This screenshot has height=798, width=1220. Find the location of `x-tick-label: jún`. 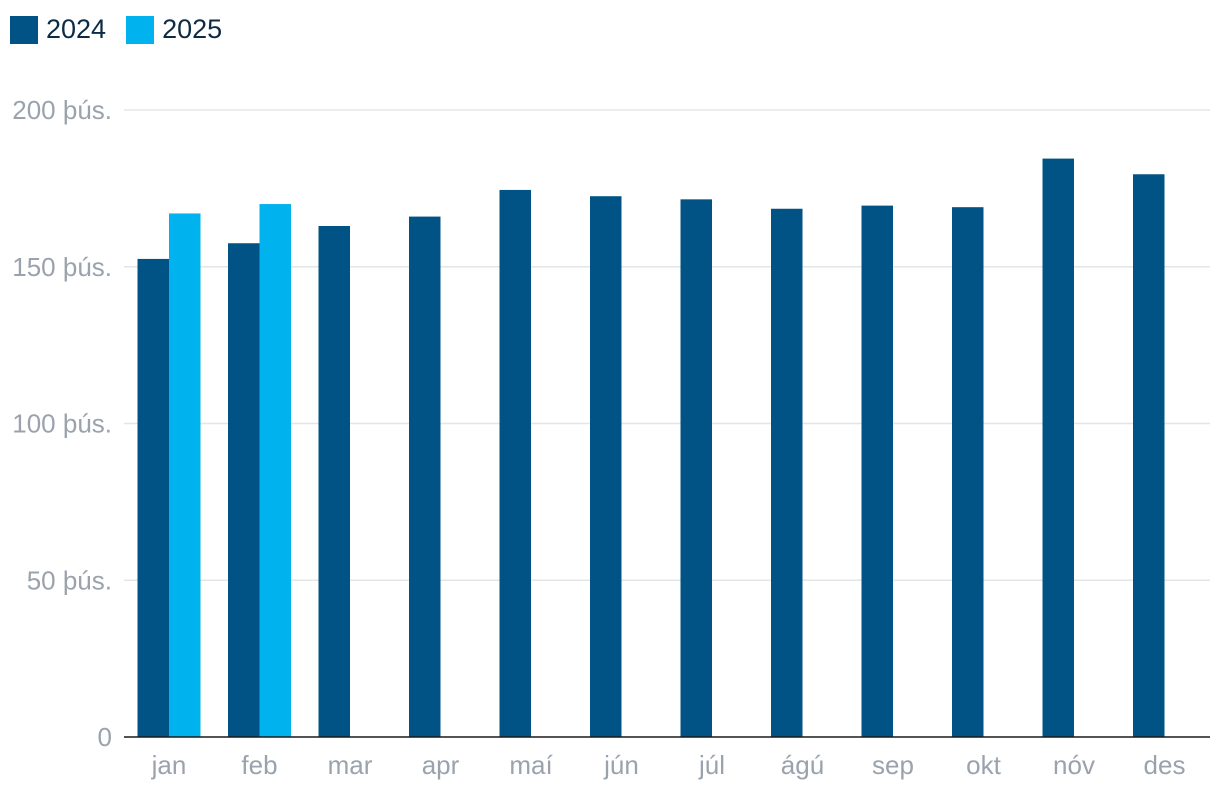

x-tick-label: jún is located at coordinates (621, 765).